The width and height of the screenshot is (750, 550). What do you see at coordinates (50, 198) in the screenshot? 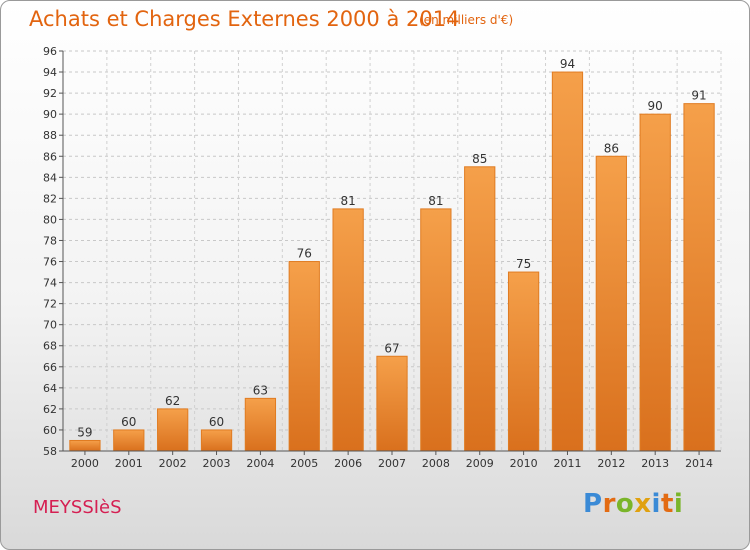
I see `y-tick-label: 82` at bounding box center [50, 198].